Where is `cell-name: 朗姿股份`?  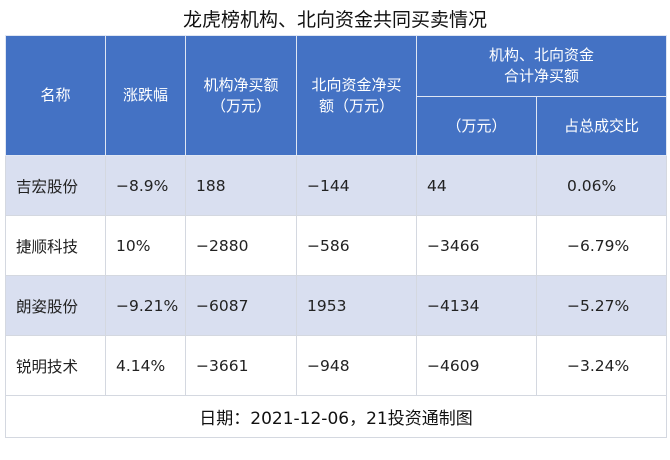
cell-name: 朗姿股份 is located at coordinates (55, 305).